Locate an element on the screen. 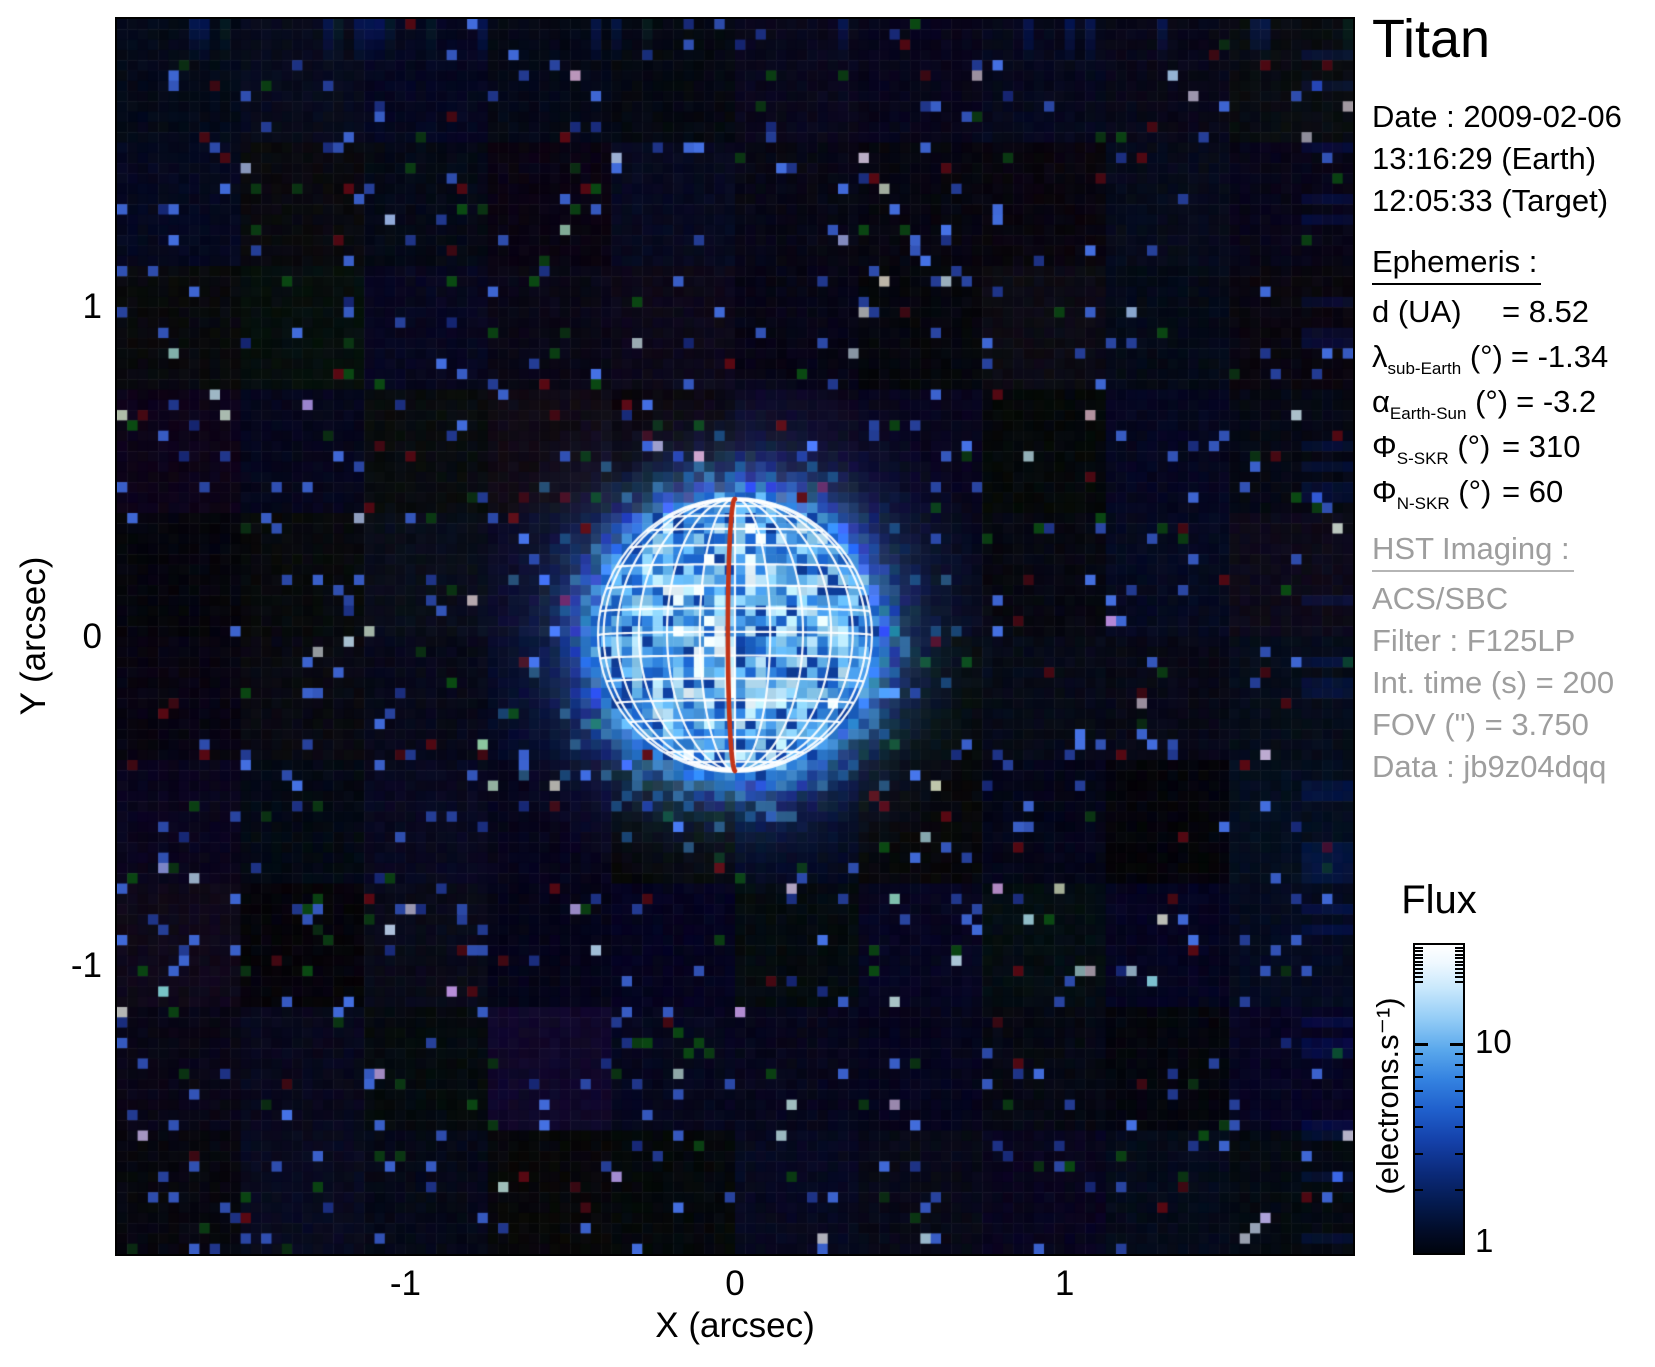 This screenshot has height=1367, width=1655. x-tick-label: 0 is located at coordinates (735, 1283).